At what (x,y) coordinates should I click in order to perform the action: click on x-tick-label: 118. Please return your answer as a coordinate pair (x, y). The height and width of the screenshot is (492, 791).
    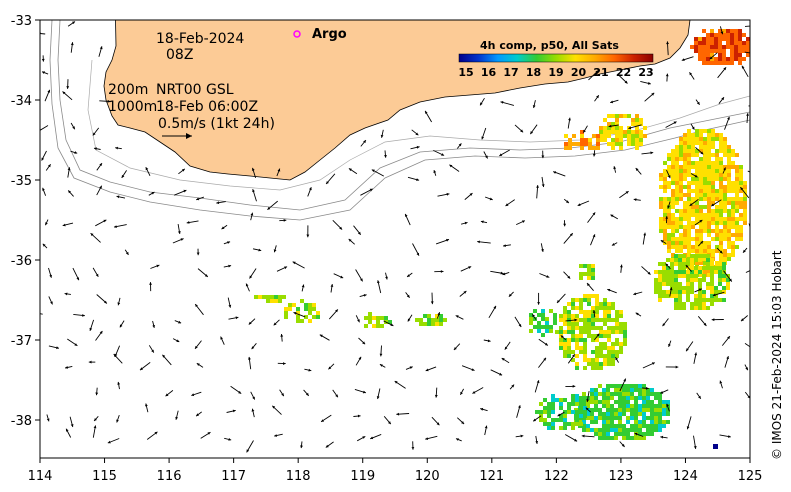
    Looking at the image, I should click on (298, 476).